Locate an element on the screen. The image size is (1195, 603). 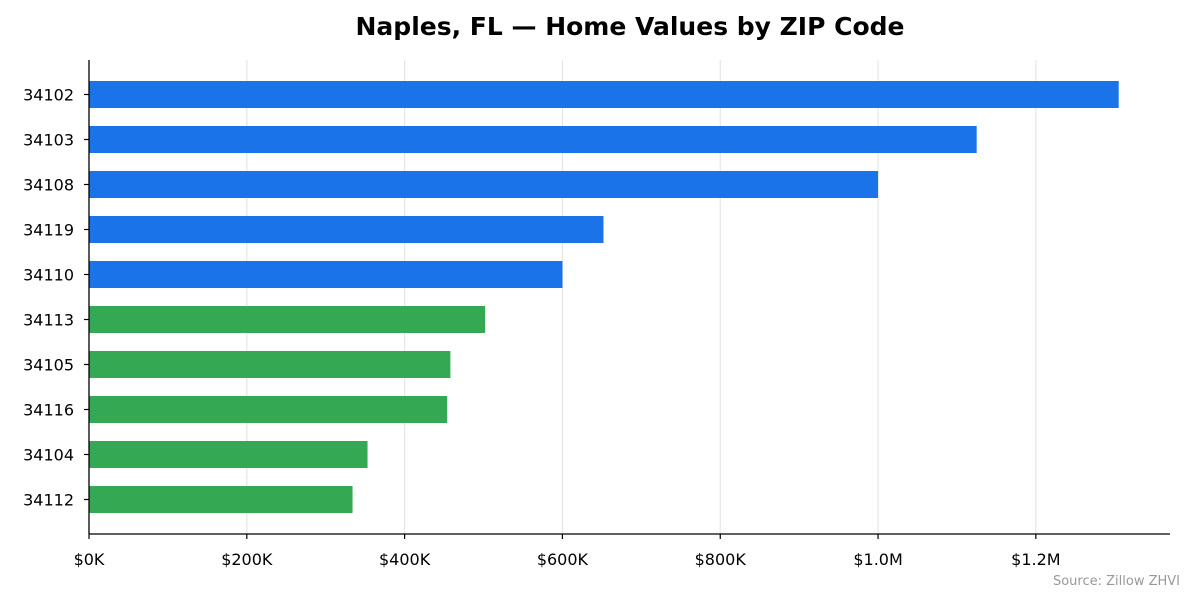
y-tick-label-34113: 34113 is located at coordinates (48, 320).